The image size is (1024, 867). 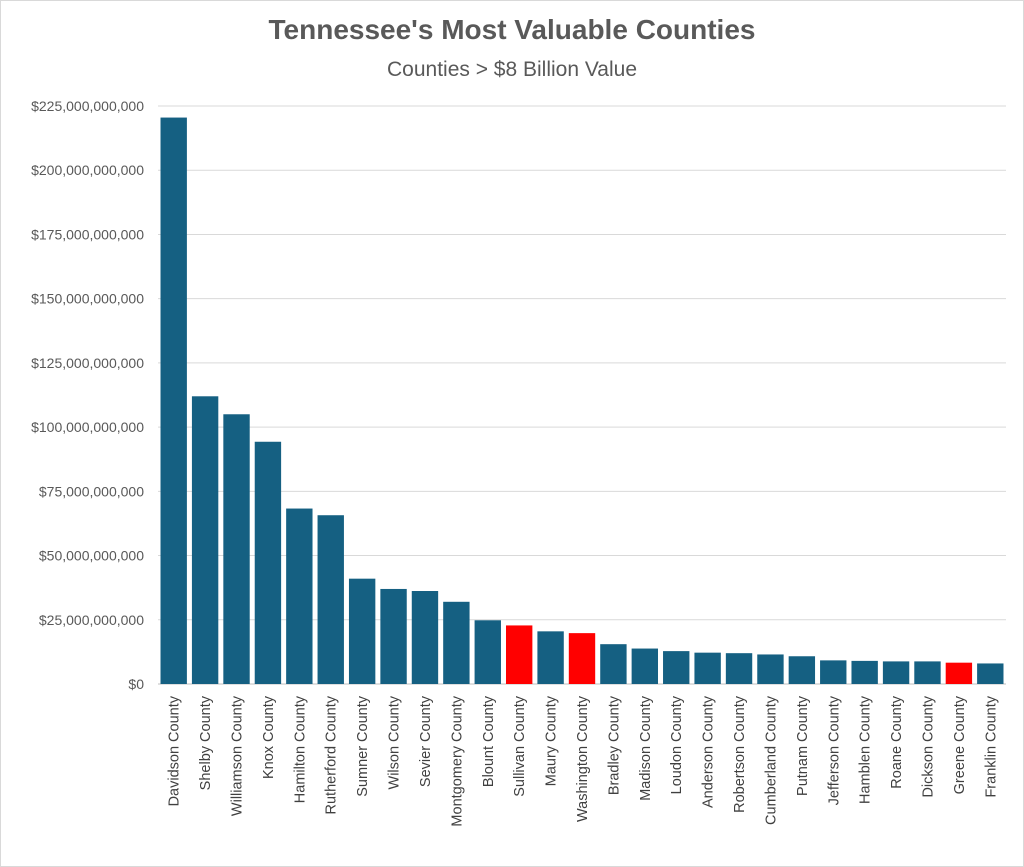 What do you see at coordinates (896, 672) in the screenshot?
I see `bar-roane-county` at bounding box center [896, 672].